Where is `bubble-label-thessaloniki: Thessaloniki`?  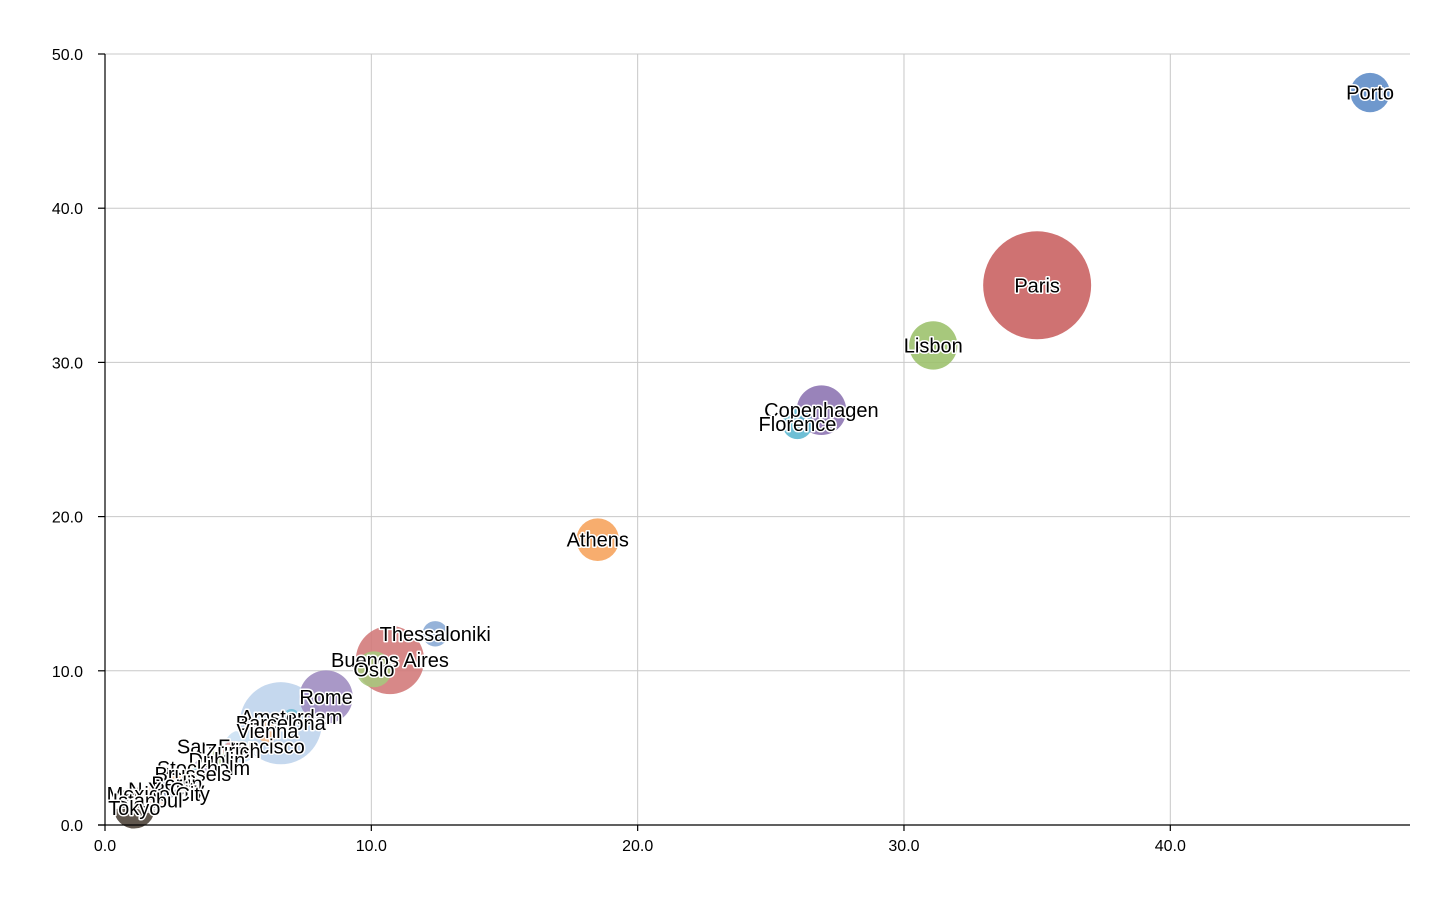
bubble-label-thessaloniki: Thessaloniki is located at coordinates (435, 635).